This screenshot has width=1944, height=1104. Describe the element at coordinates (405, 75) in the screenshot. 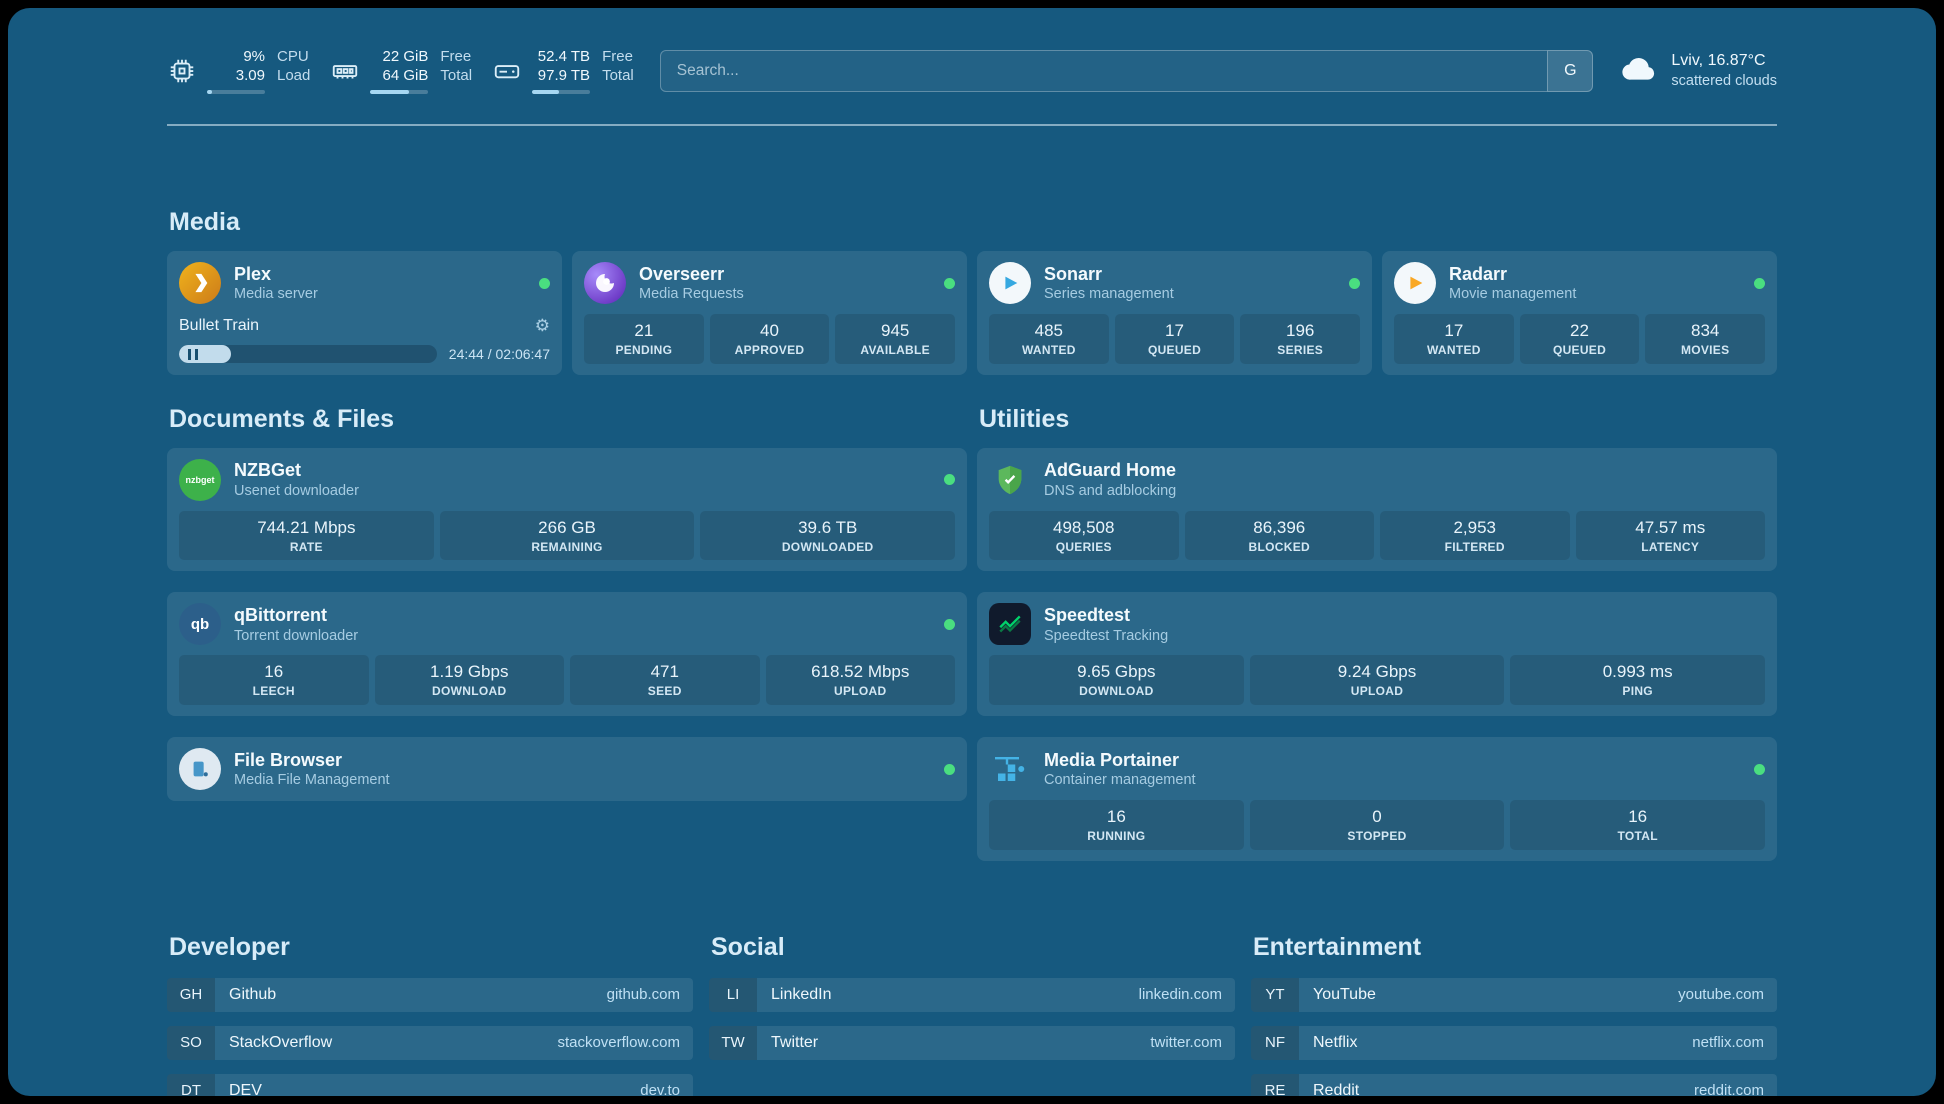

I see `memory-total: 64 GiB` at that location.